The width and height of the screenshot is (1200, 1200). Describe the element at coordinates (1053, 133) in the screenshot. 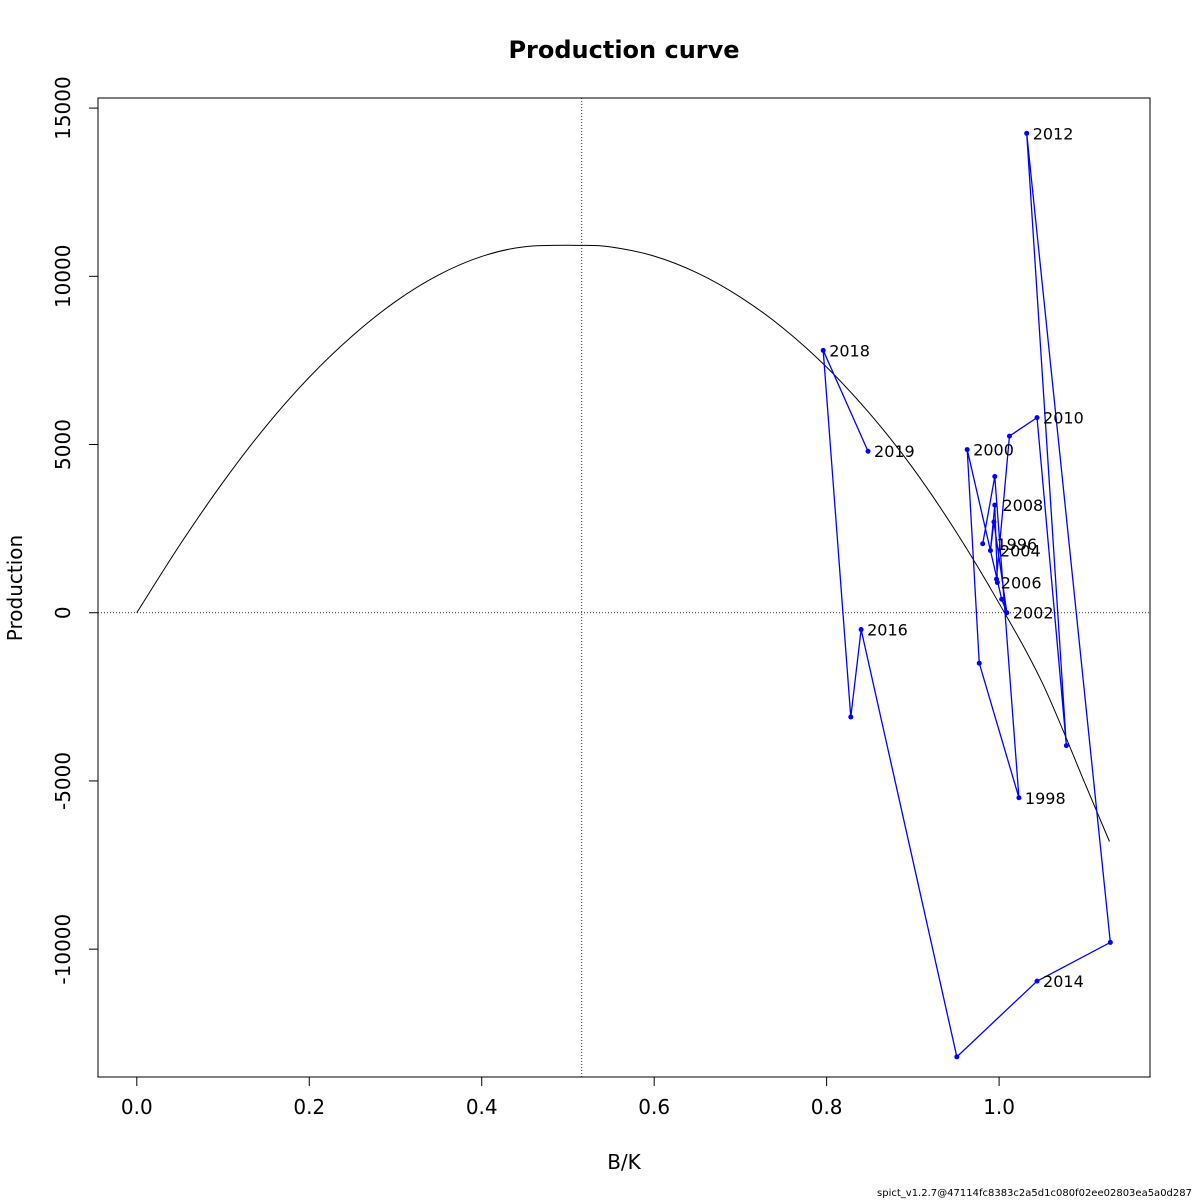

I see `point-label: 2012` at that location.